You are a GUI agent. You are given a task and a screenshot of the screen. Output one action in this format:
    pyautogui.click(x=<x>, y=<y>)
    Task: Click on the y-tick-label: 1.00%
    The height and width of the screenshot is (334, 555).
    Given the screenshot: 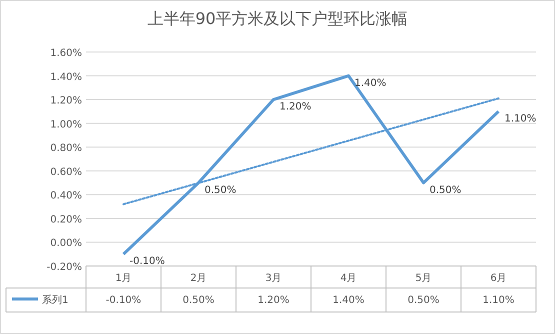 What is the action you would take?
    pyautogui.click(x=66, y=124)
    